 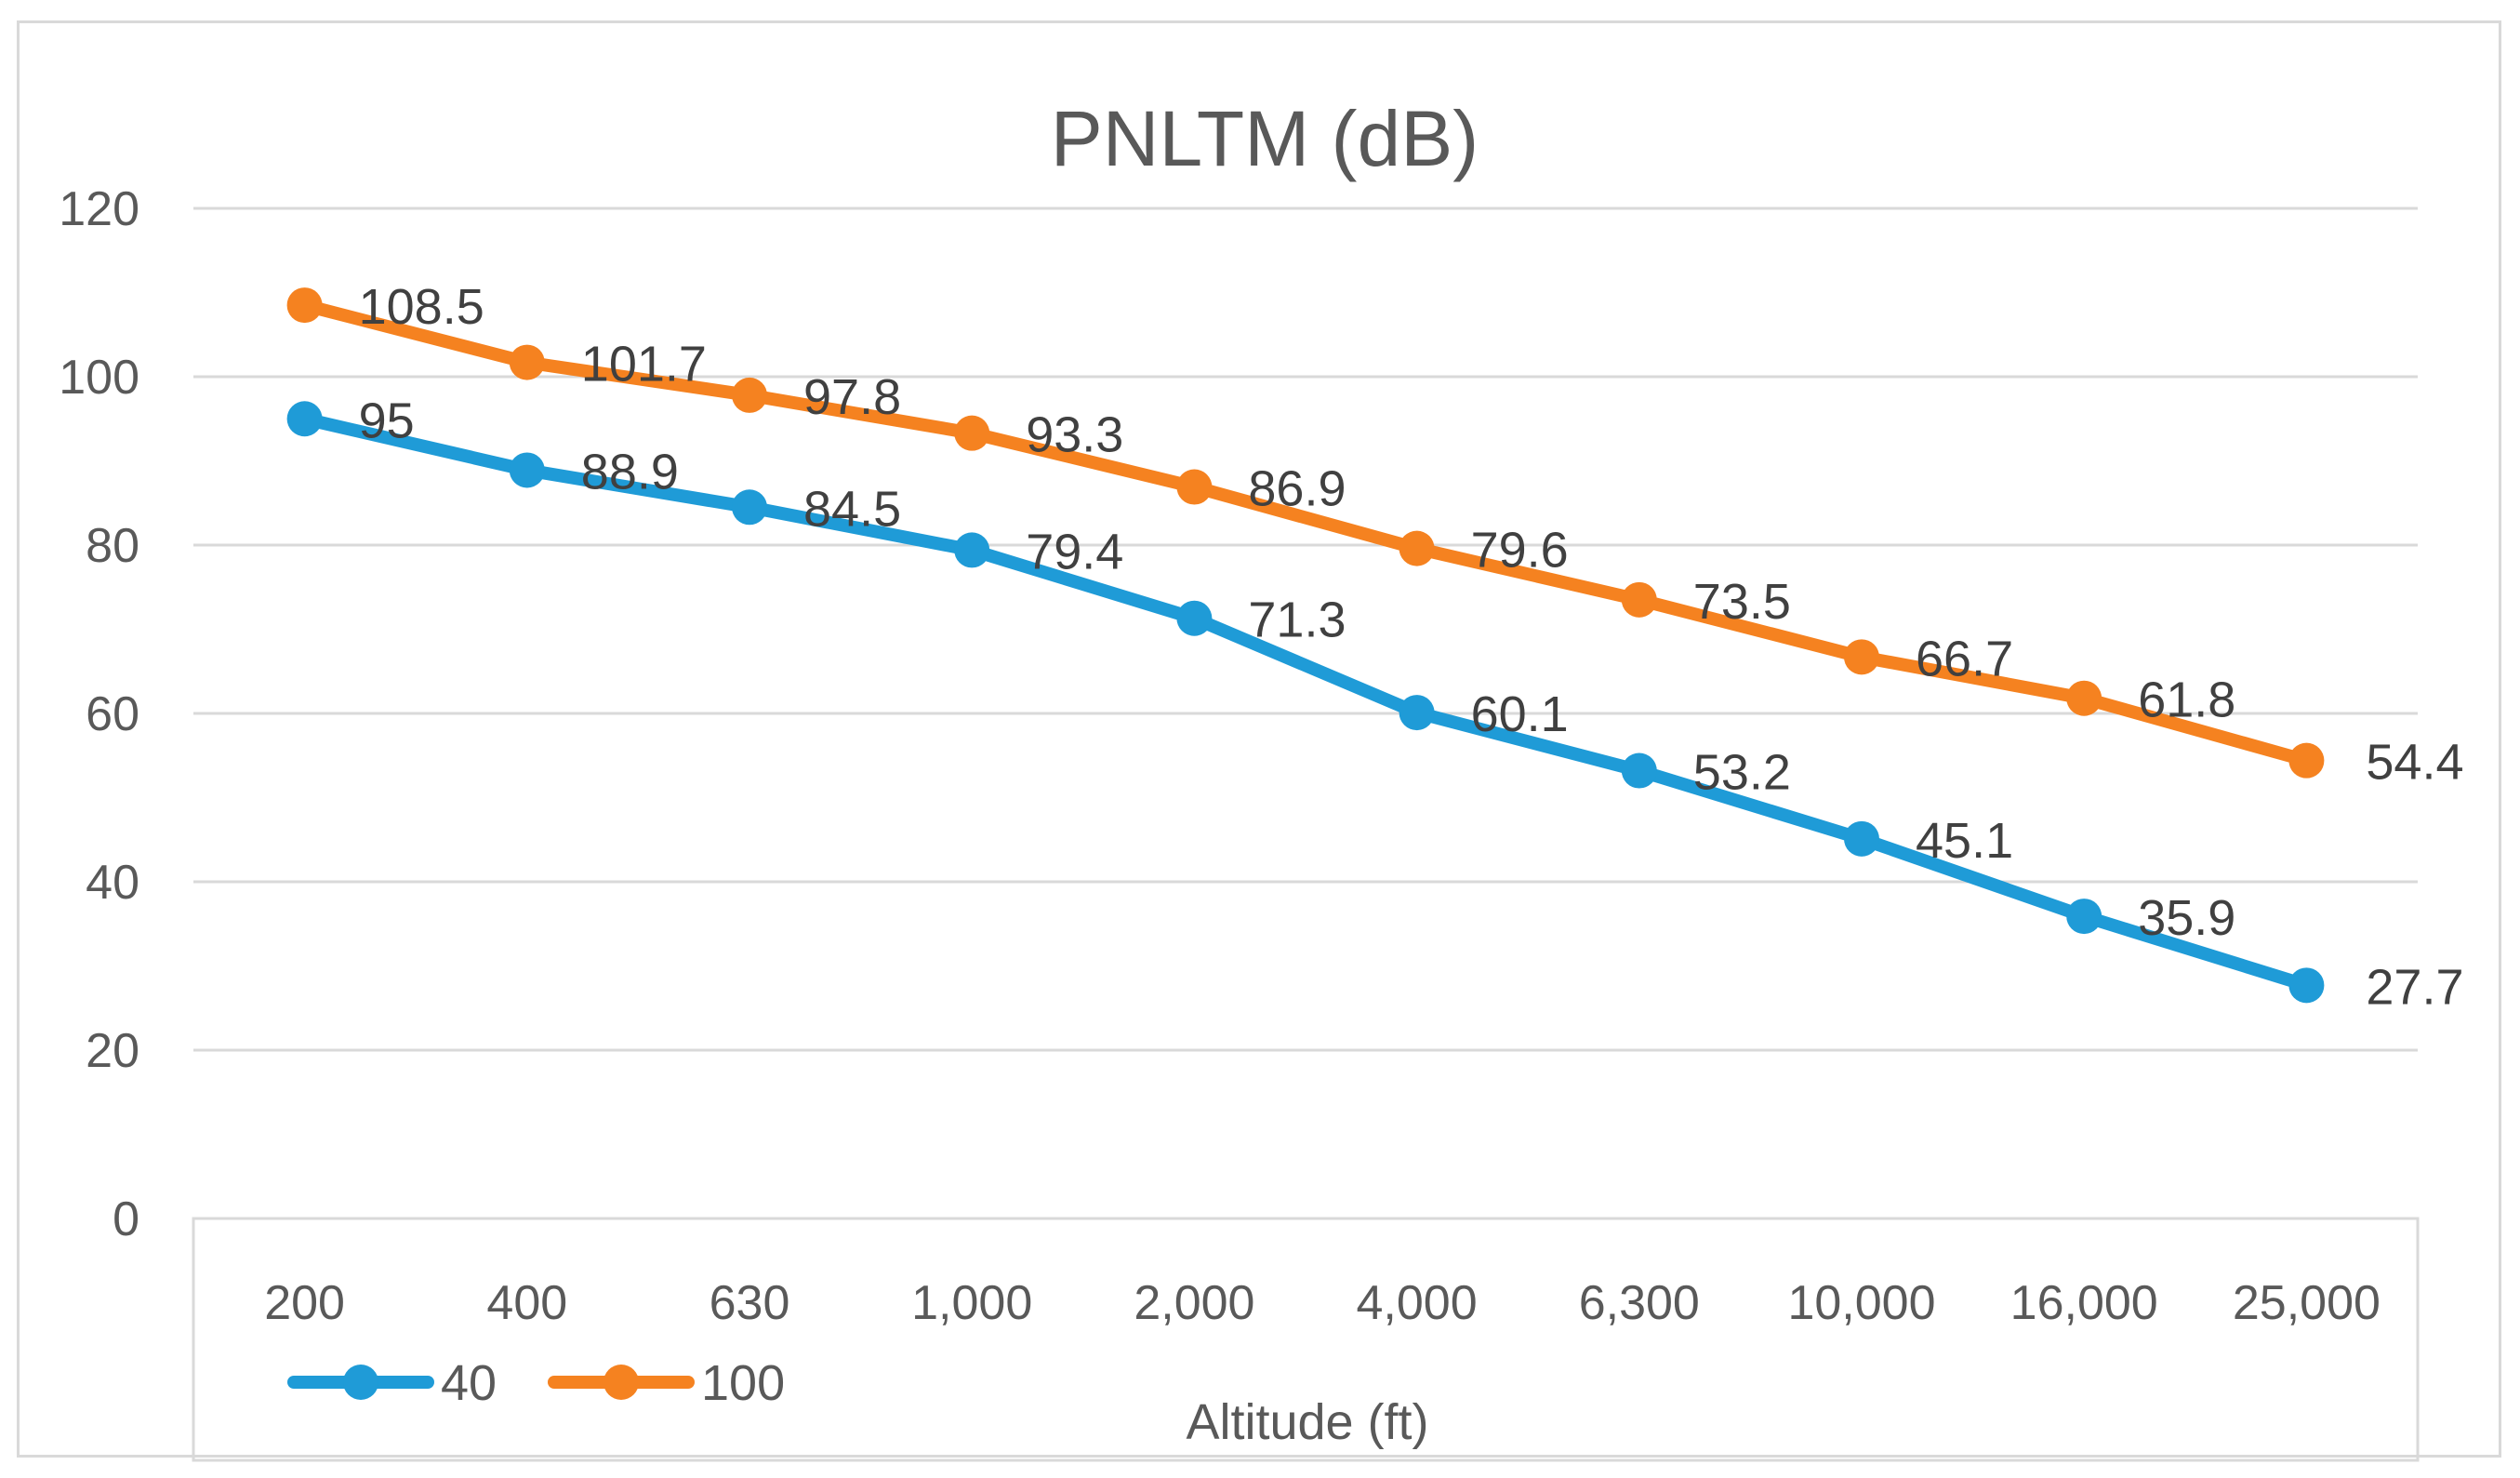 What do you see at coordinates (304, 1303) in the screenshot?
I see `x-tick-label: 200` at bounding box center [304, 1303].